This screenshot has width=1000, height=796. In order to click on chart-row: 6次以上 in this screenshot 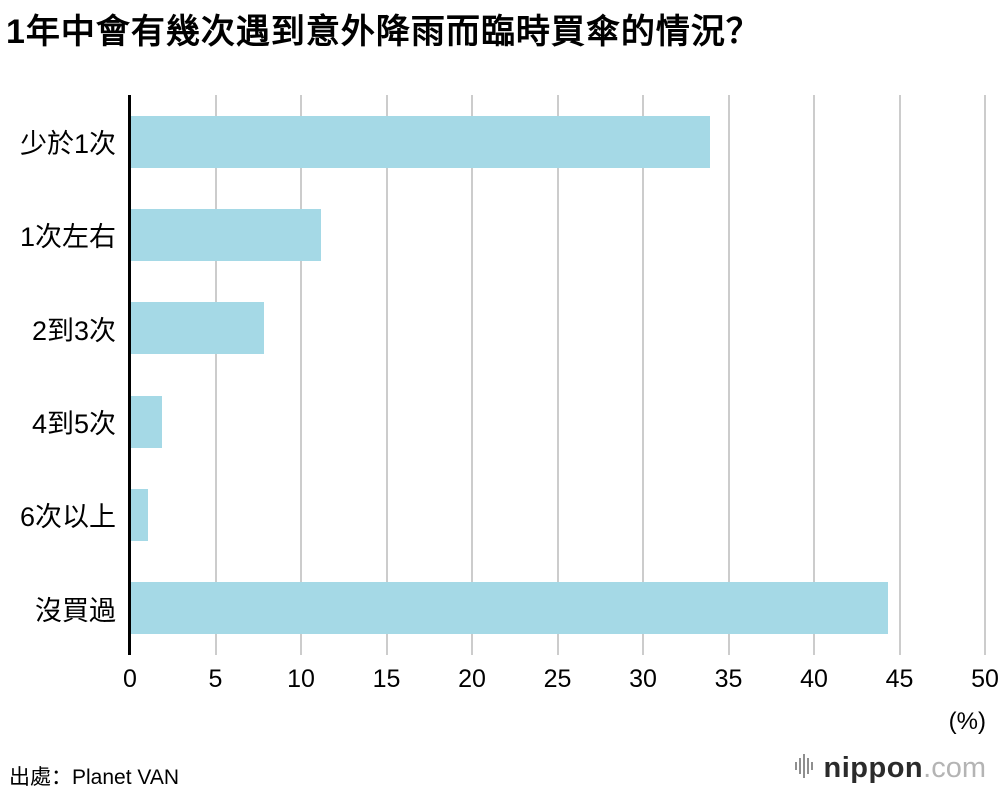, I will do `click(492, 514)`.